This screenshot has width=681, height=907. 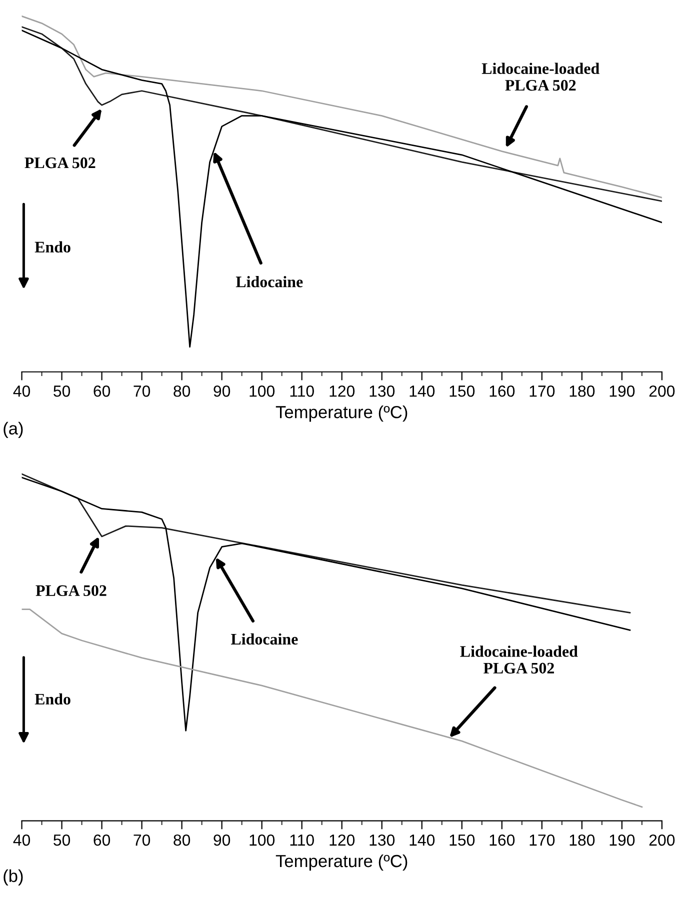 I want to click on text: (a), so click(x=13, y=430).